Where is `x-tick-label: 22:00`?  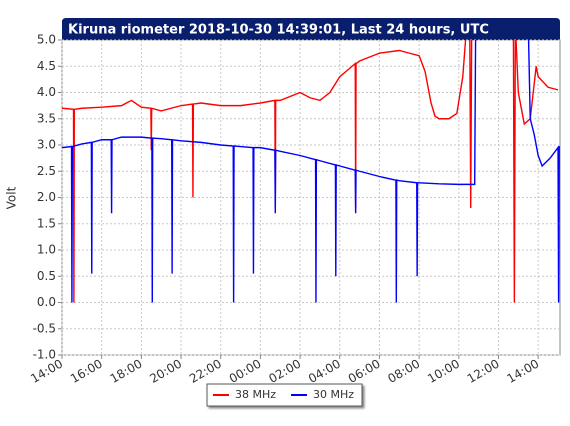
x-tick-label: 22:00 is located at coordinates (205, 371).